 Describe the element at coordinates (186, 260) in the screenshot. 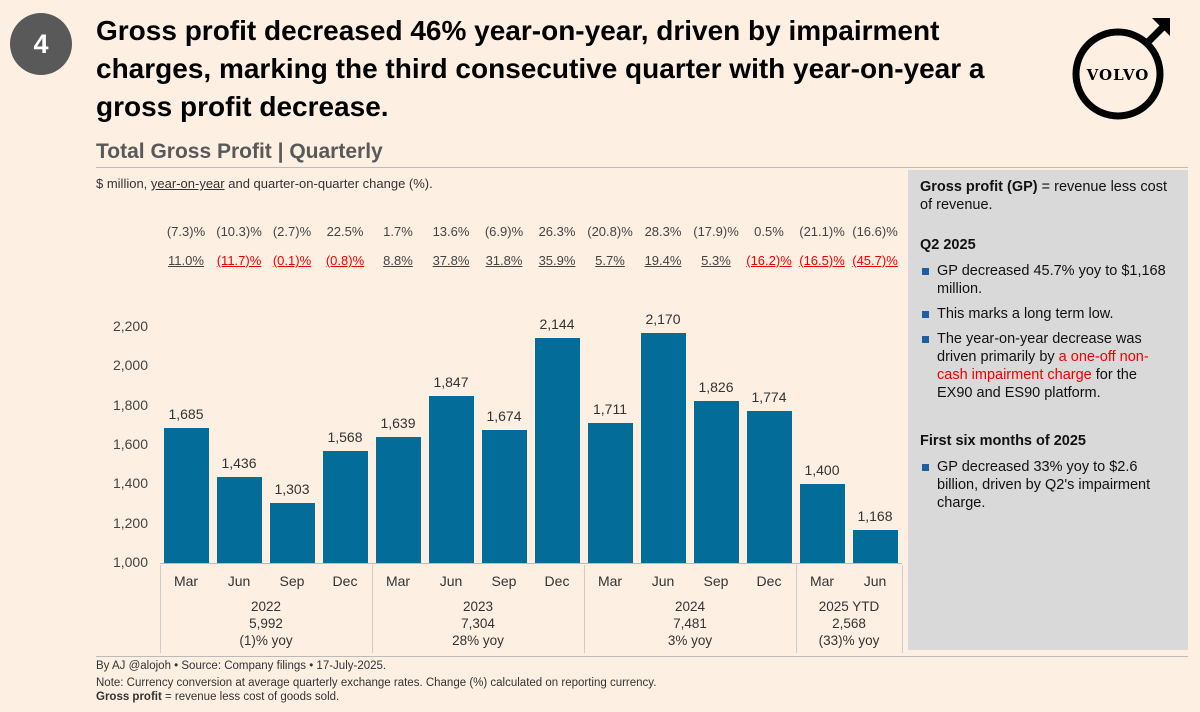

I see `yoy-change: 11.0%` at that location.